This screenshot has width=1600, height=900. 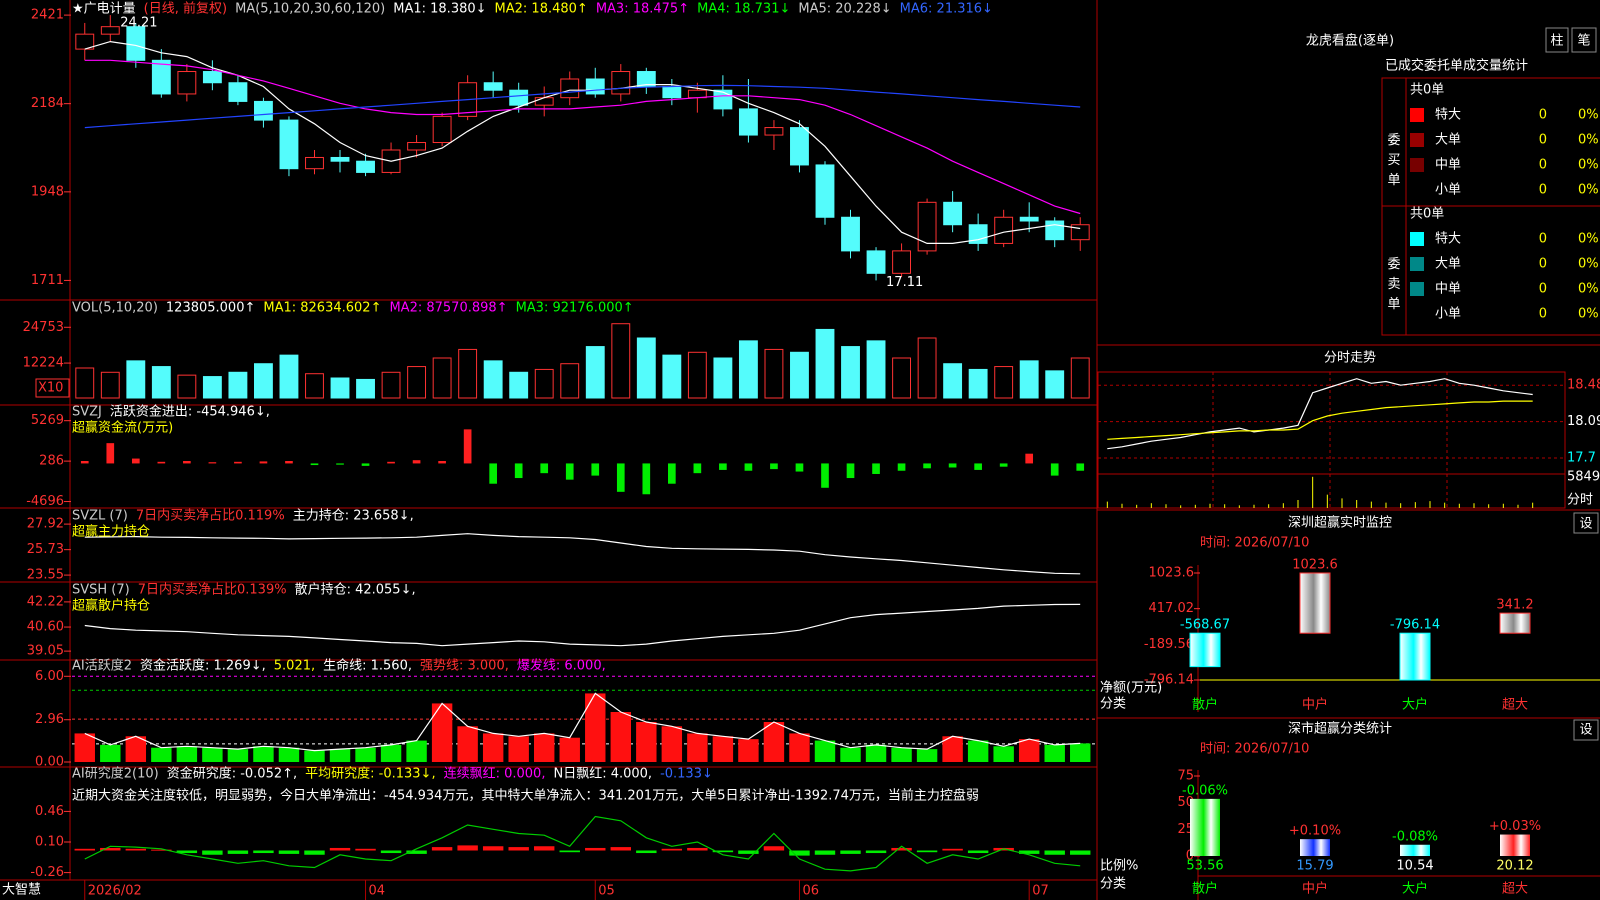 I want to click on value-label: 10.54, so click(x=1414, y=866).